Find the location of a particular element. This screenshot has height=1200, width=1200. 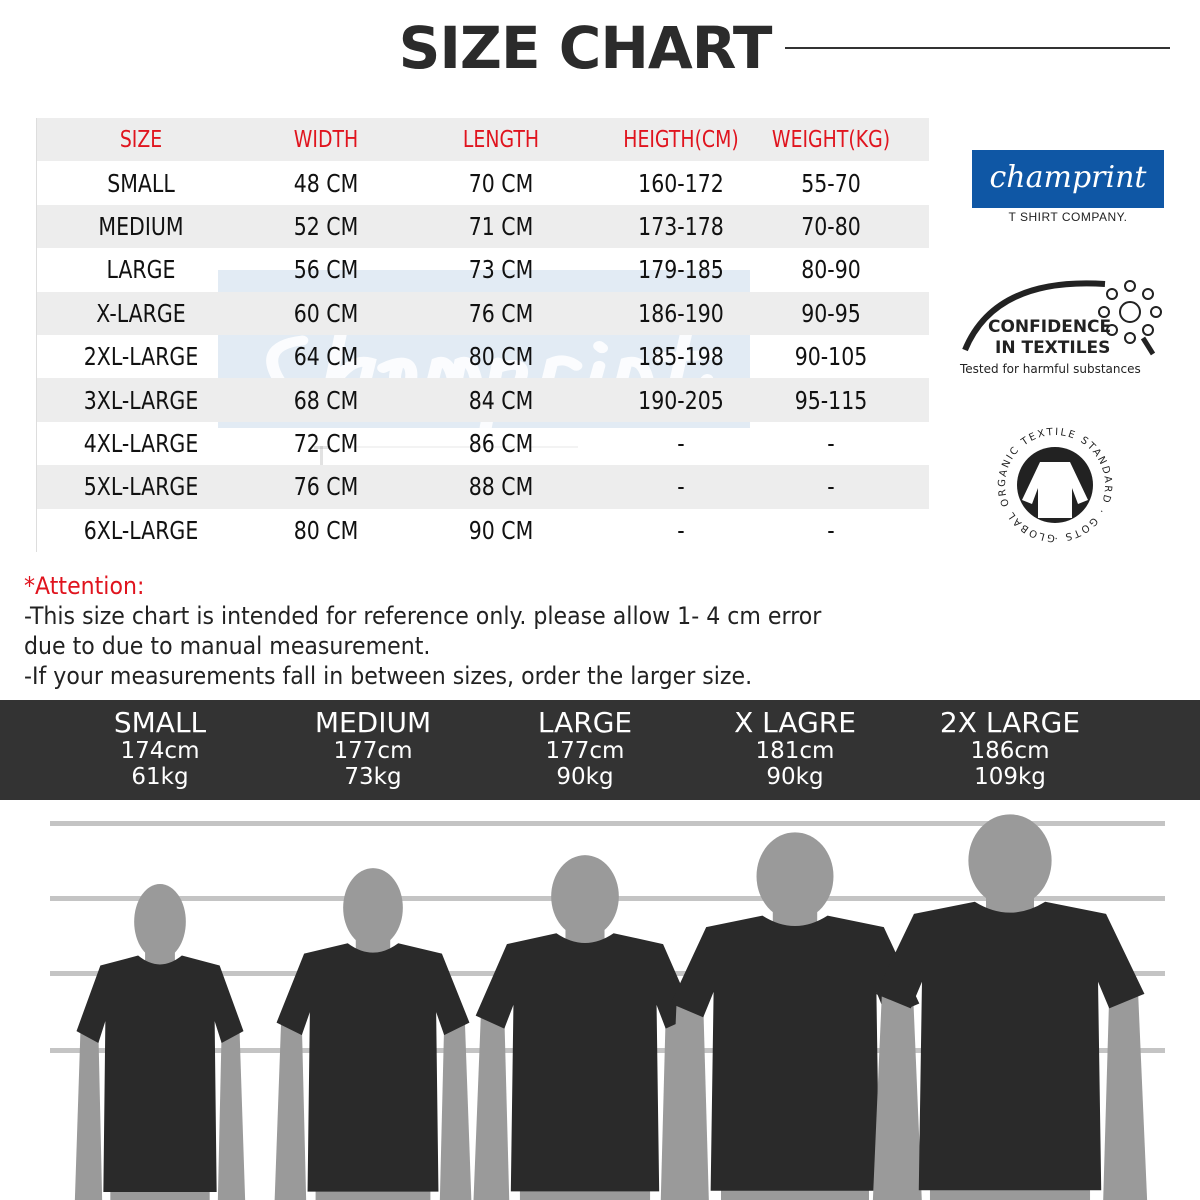

column-header: LENGTH is located at coordinates (501, 139).